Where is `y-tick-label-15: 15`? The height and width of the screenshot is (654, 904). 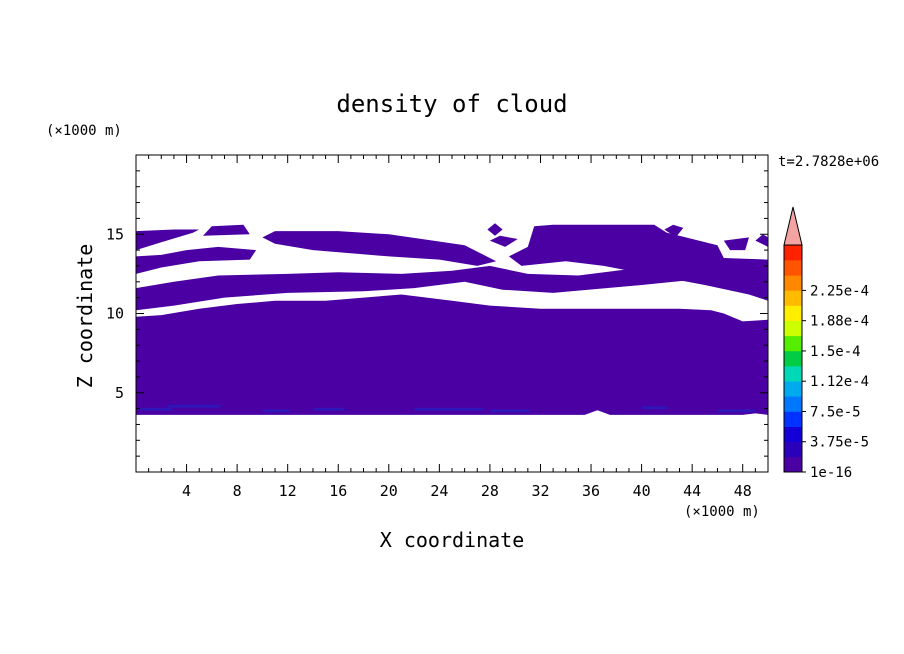 y-tick-label-15: 15 is located at coordinates (115, 234).